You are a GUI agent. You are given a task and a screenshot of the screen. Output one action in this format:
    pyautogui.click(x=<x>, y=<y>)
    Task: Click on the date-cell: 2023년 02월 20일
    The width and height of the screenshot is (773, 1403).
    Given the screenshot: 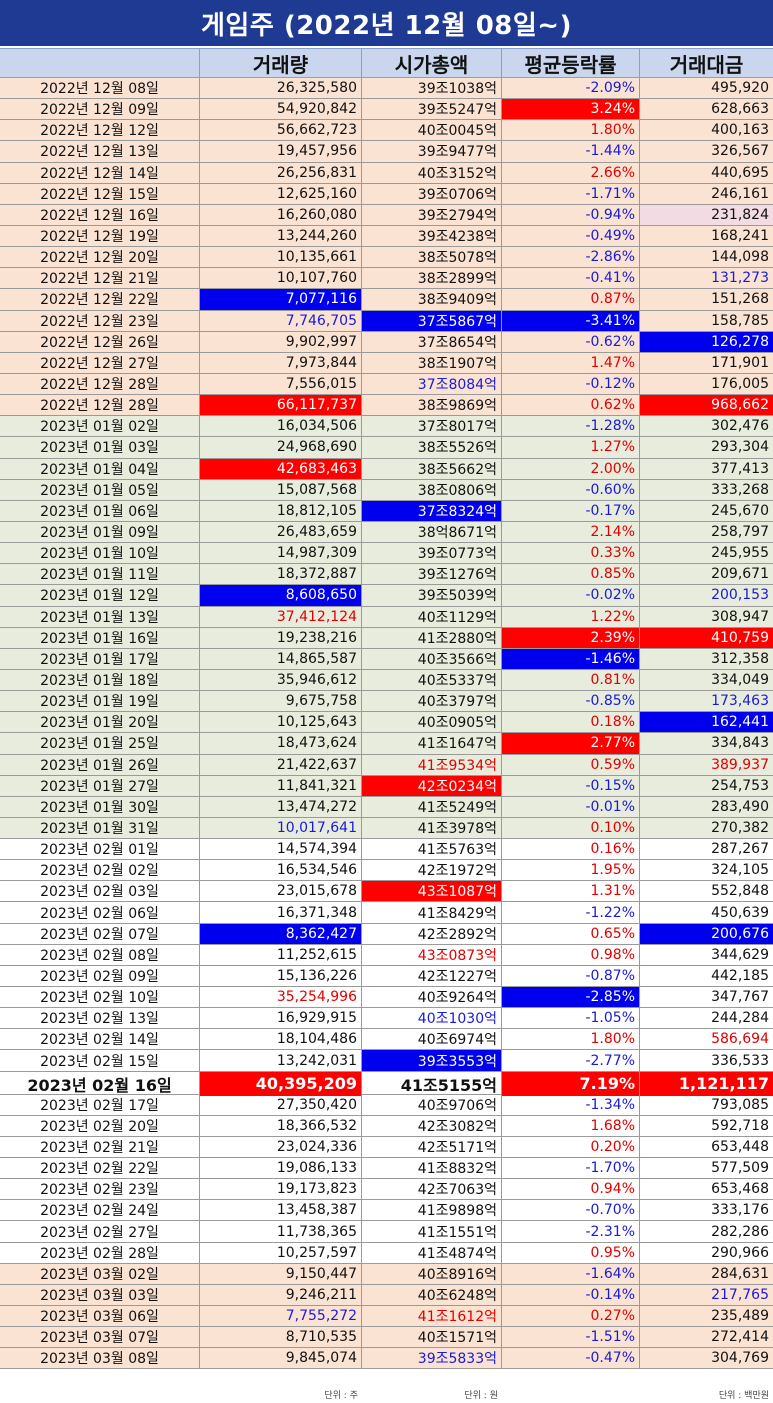 What is the action you would take?
    pyautogui.click(x=100, y=1125)
    